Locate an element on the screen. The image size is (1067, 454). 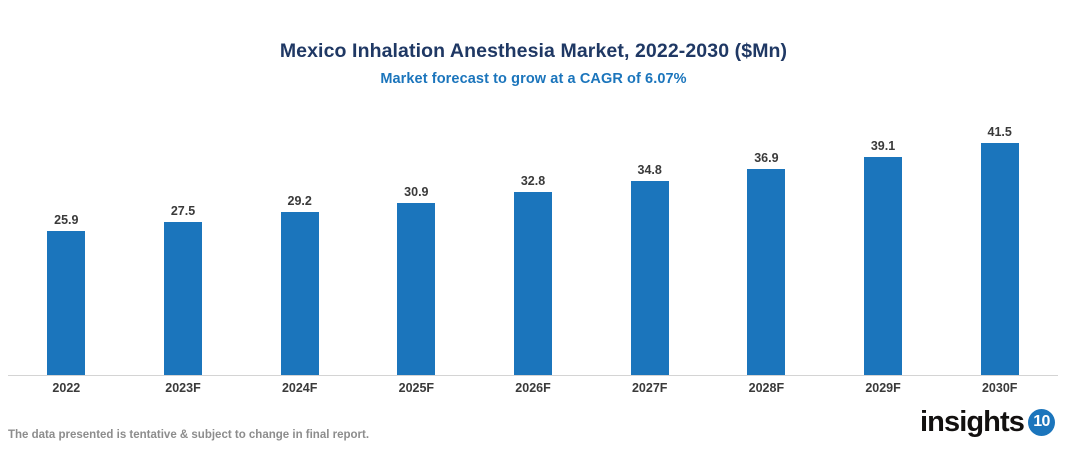
bar-value-label: 27.5 is located at coordinates (183, 211).